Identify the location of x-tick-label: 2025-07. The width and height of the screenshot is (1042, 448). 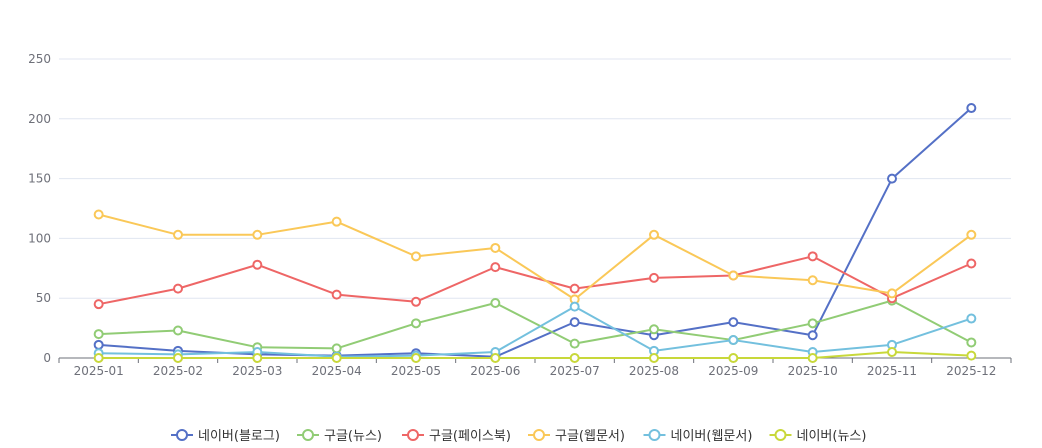
(575, 371).